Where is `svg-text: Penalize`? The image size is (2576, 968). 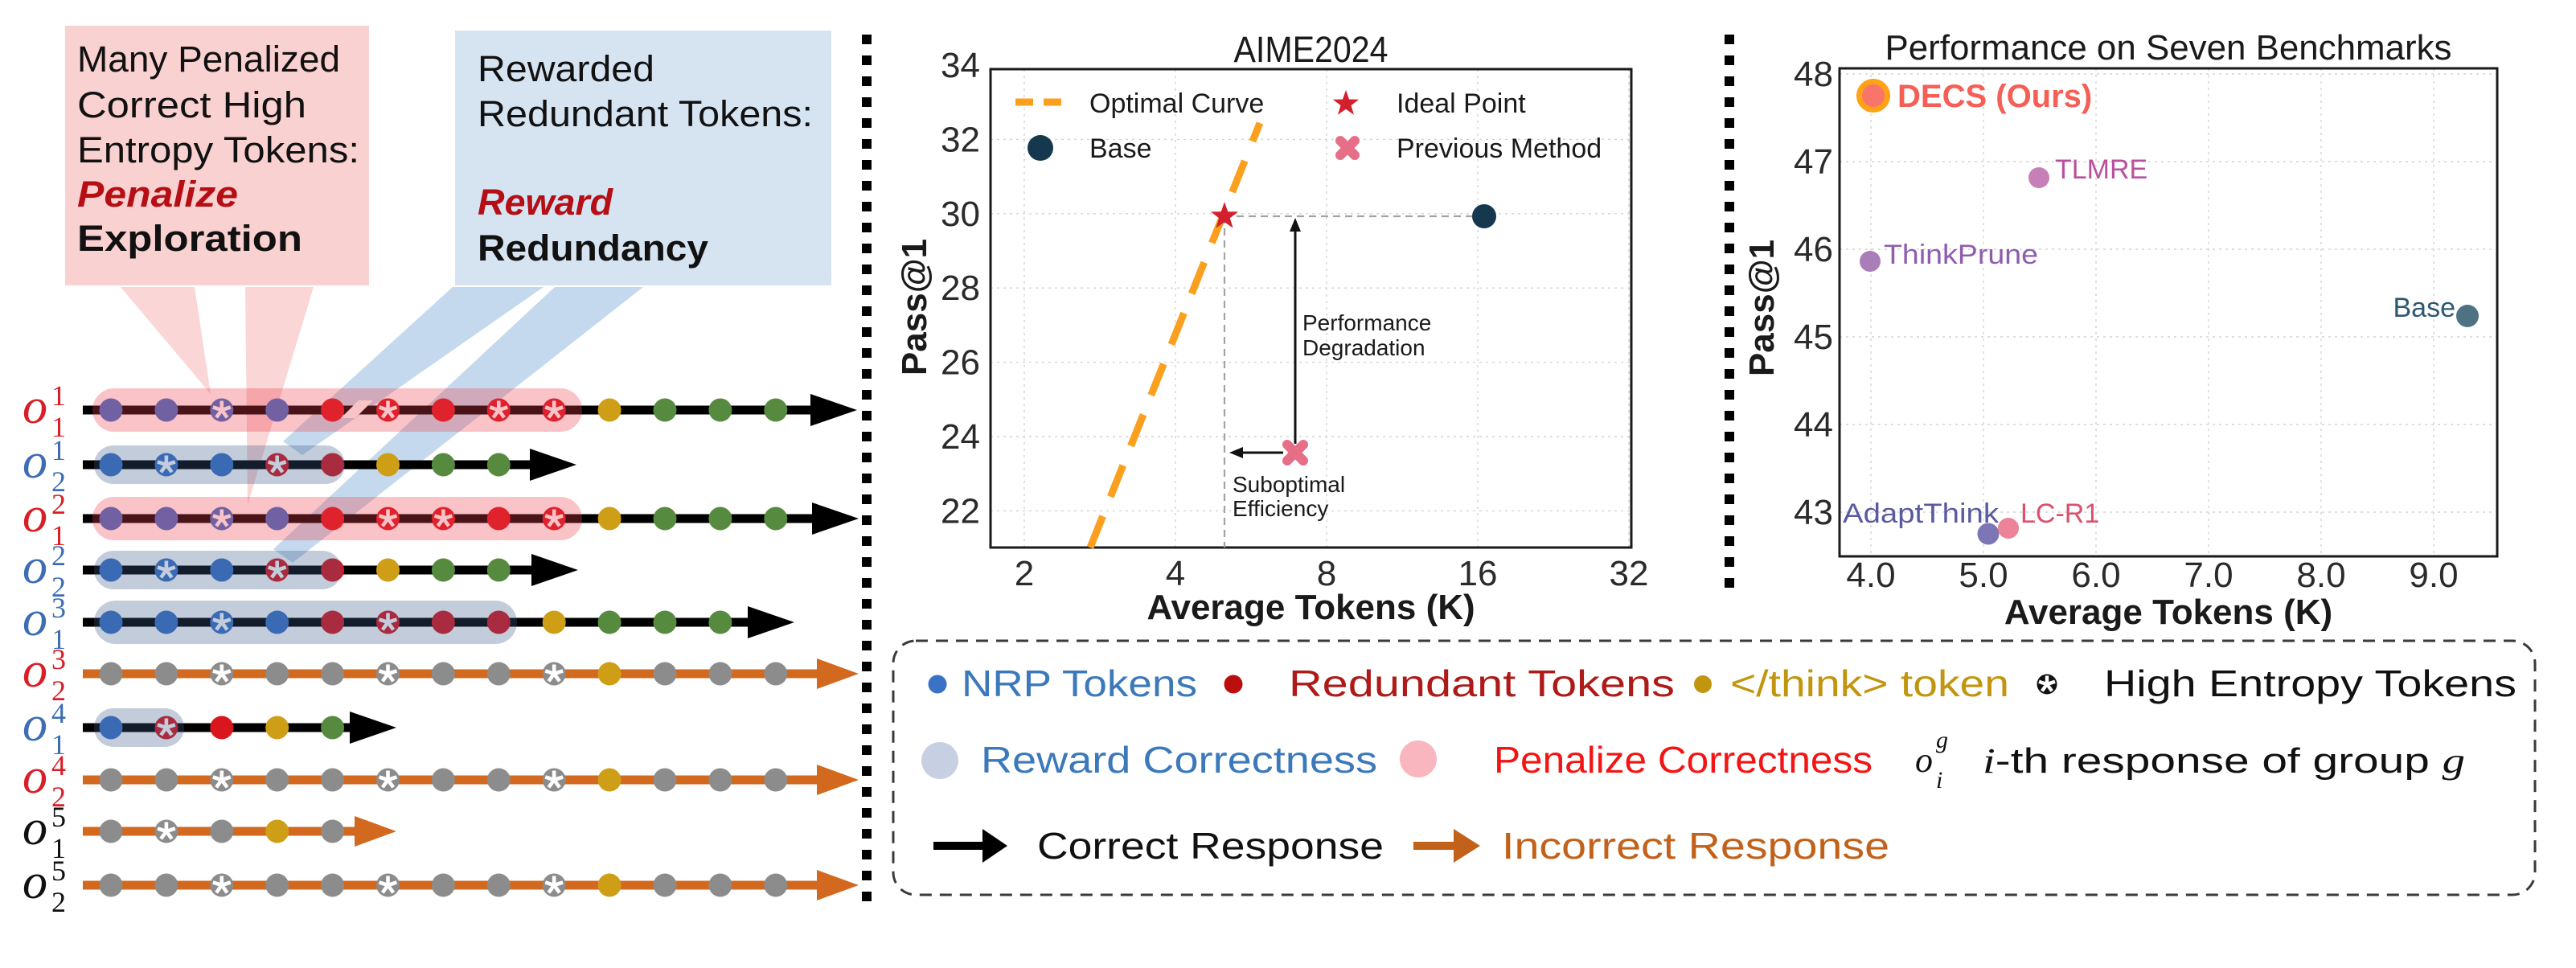
svg-text: Penalize is located at coordinates (158, 194).